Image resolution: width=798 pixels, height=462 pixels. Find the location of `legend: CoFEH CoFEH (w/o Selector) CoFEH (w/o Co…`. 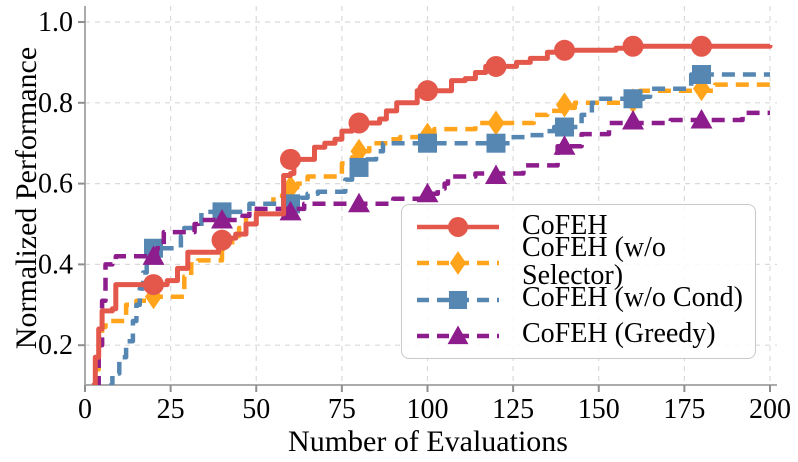

legend: CoFEH CoFEH (w/o Selector) CoFEH (w/o Co… is located at coordinates (578, 281).